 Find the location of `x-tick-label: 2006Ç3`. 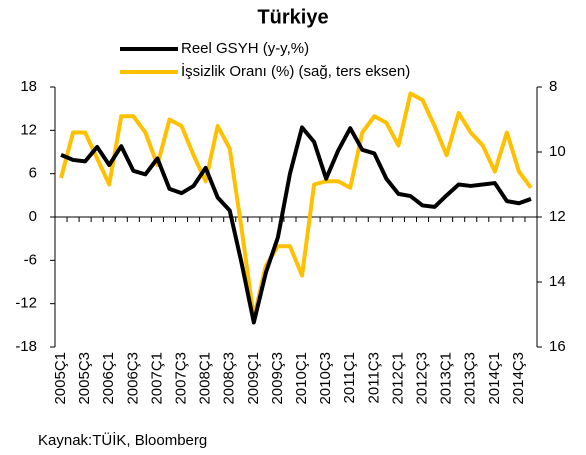

x-tick-label: 2006Ç3 is located at coordinates (132, 378).